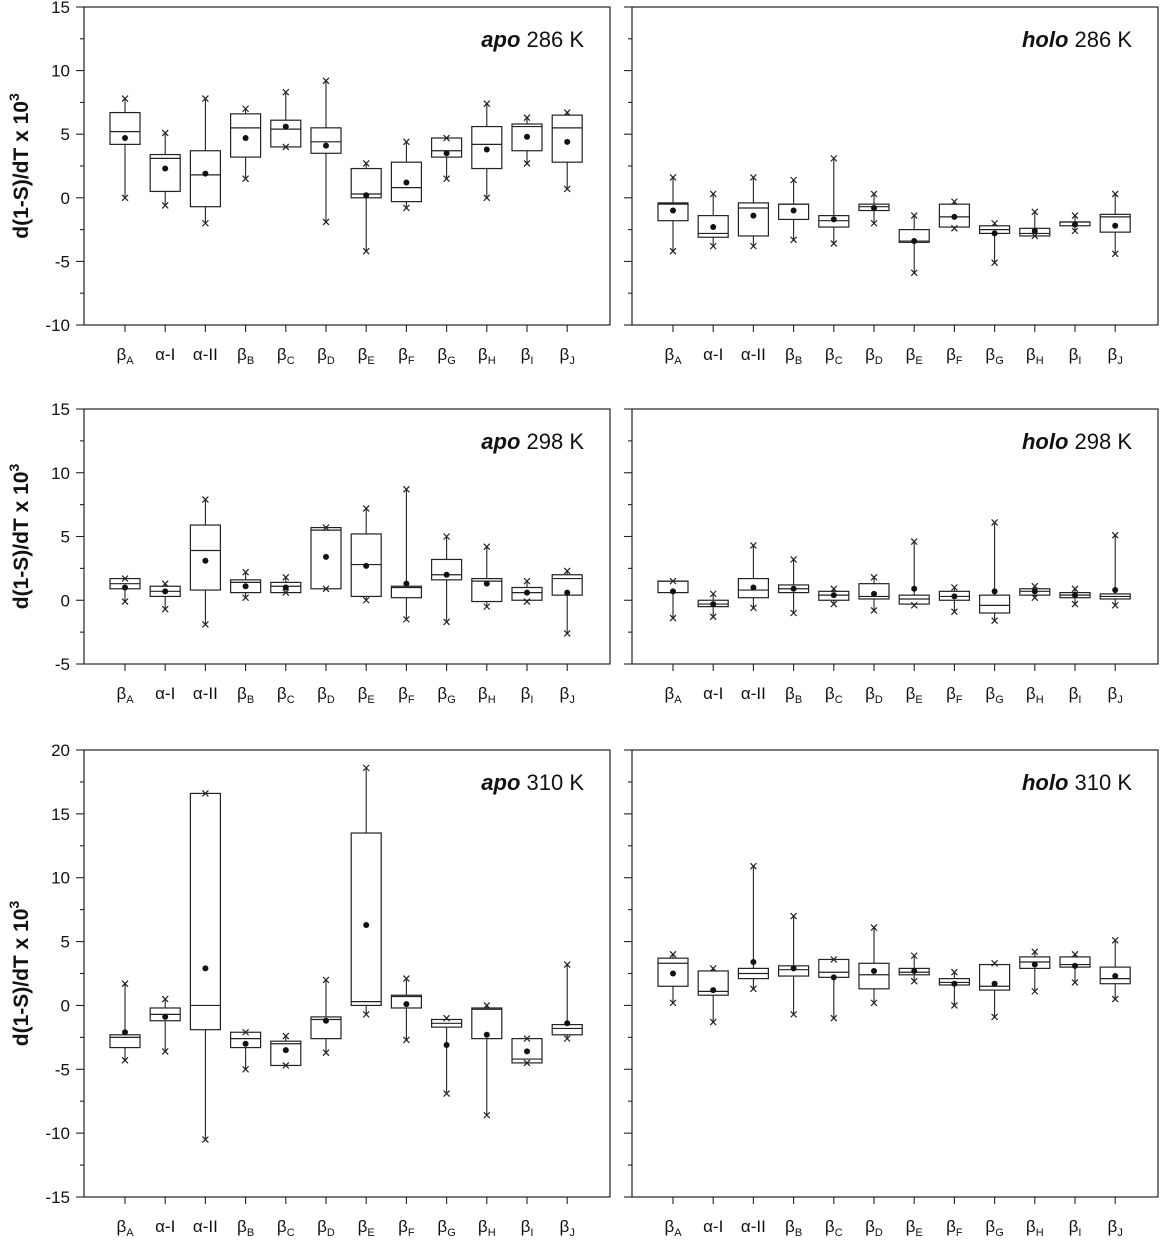 The height and width of the screenshot is (1246, 1161). What do you see at coordinates (60, 473) in the screenshot?
I see `y-tick-label: 10` at bounding box center [60, 473].